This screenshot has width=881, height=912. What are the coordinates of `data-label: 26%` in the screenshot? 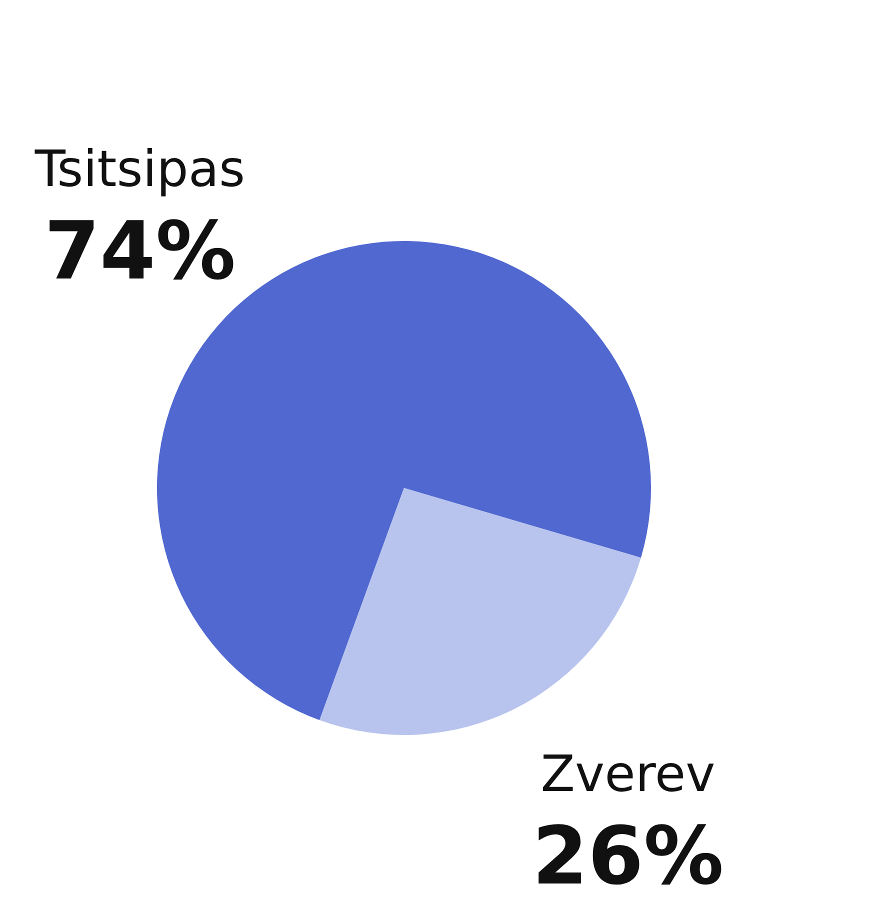 It's located at (628, 856).